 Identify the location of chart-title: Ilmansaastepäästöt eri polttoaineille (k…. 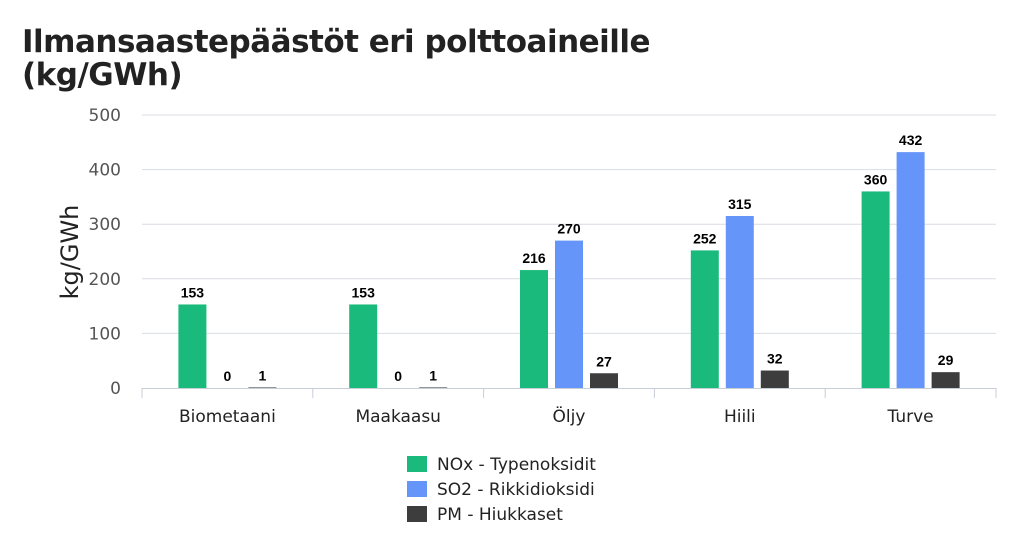
(336, 58).